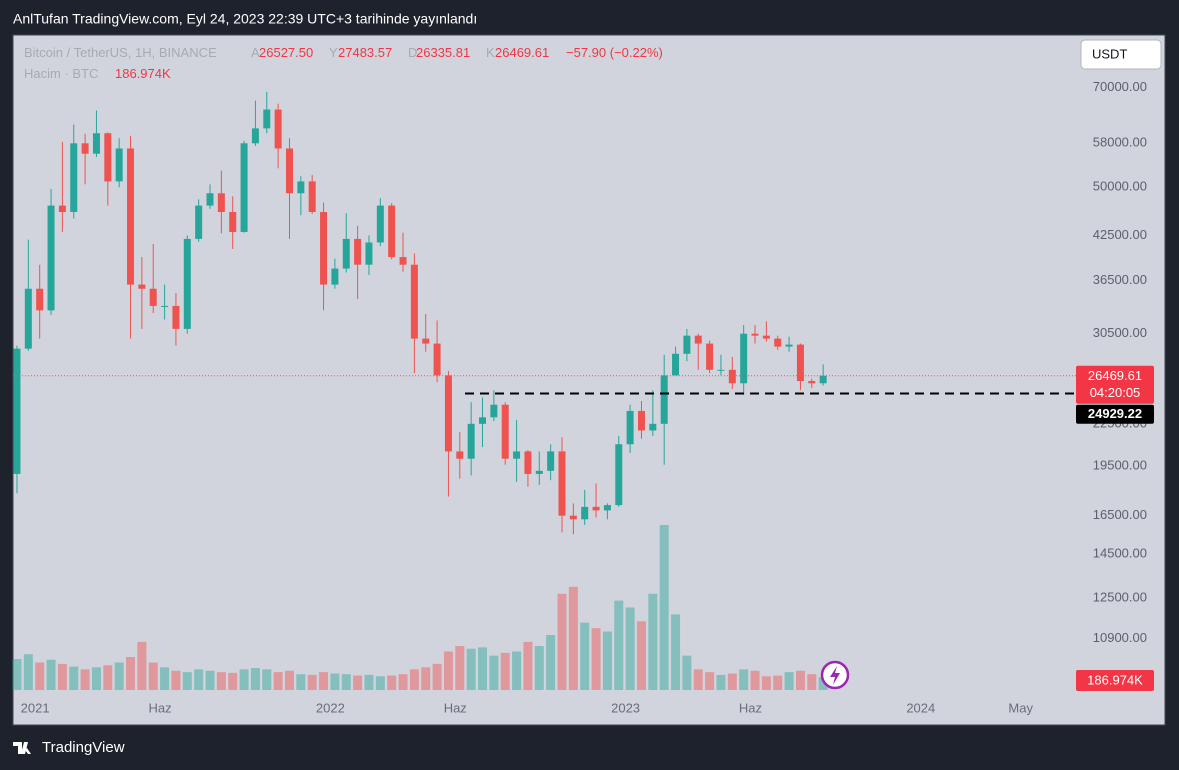 The height and width of the screenshot is (770, 1179). Describe the element at coordinates (1115, 680) in the screenshot. I see `volume-label-box` at that location.